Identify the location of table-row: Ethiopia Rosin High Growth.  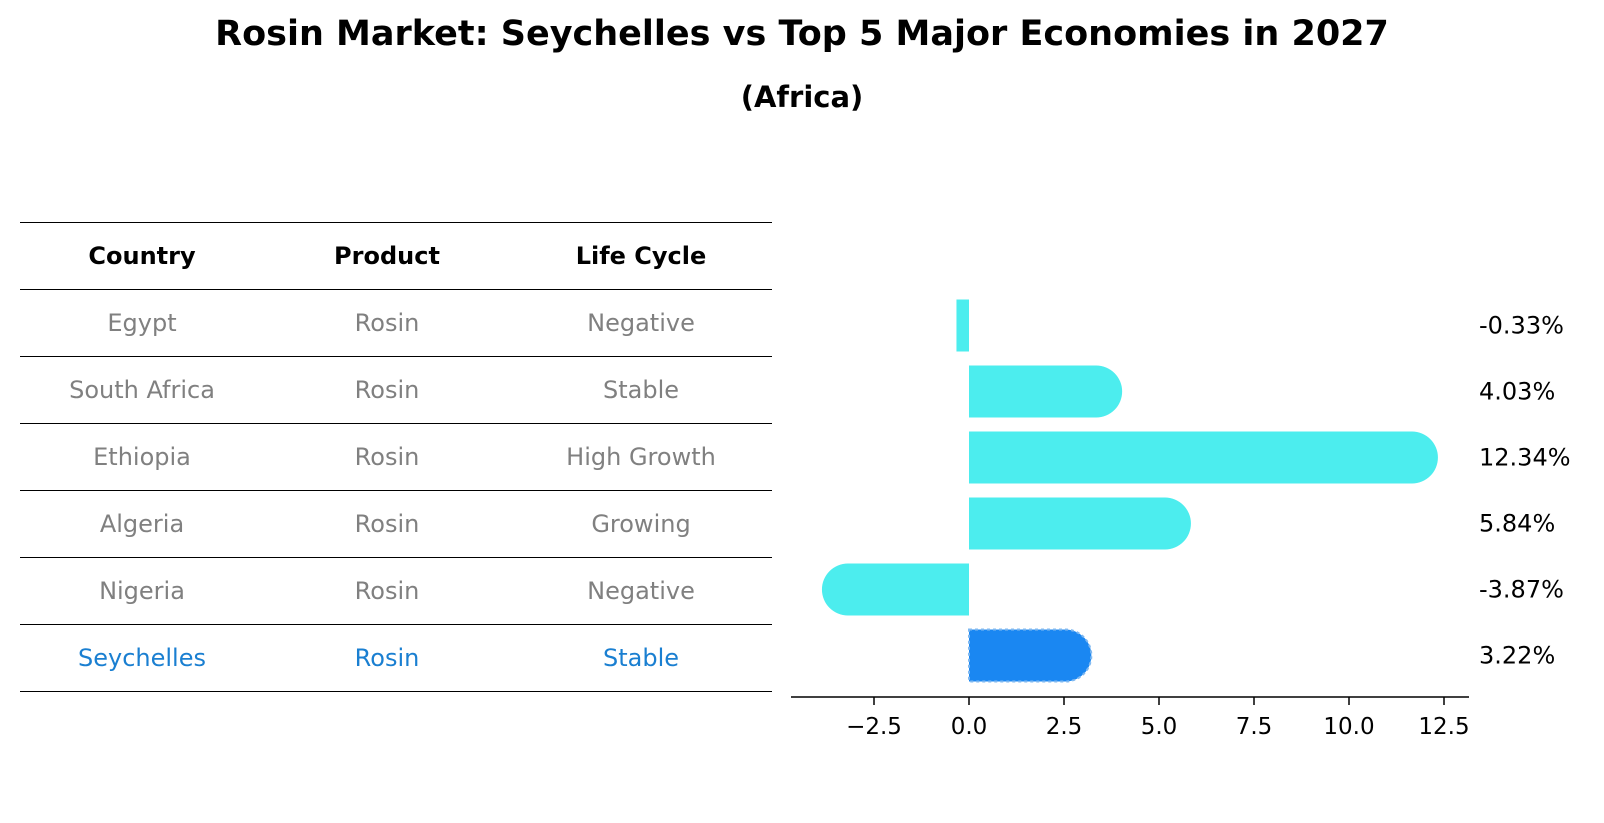
(396, 457).